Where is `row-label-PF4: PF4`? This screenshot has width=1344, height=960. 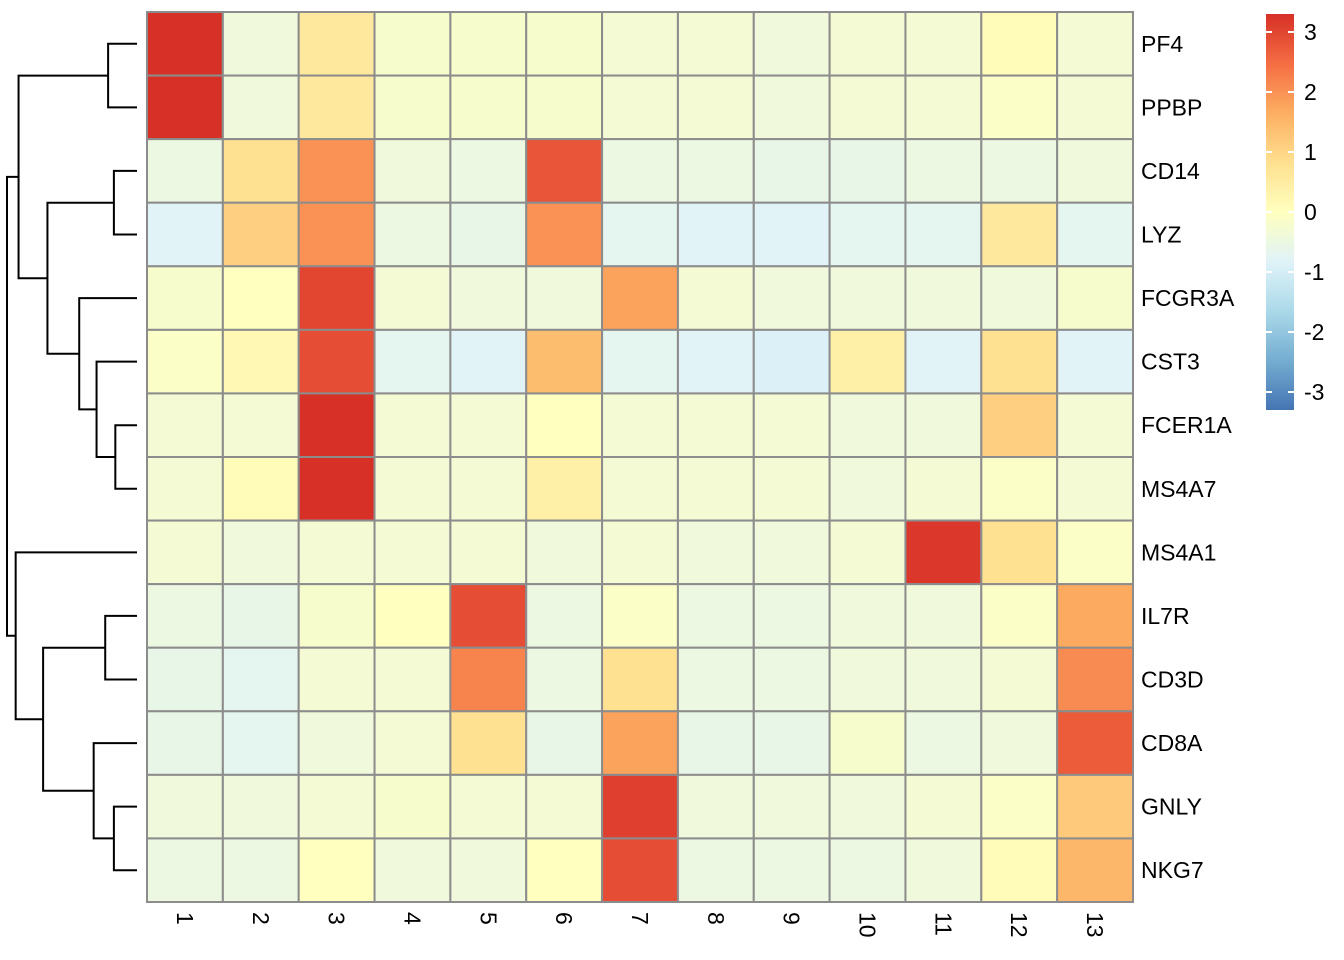
row-label-PF4: PF4 is located at coordinates (1162, 44).